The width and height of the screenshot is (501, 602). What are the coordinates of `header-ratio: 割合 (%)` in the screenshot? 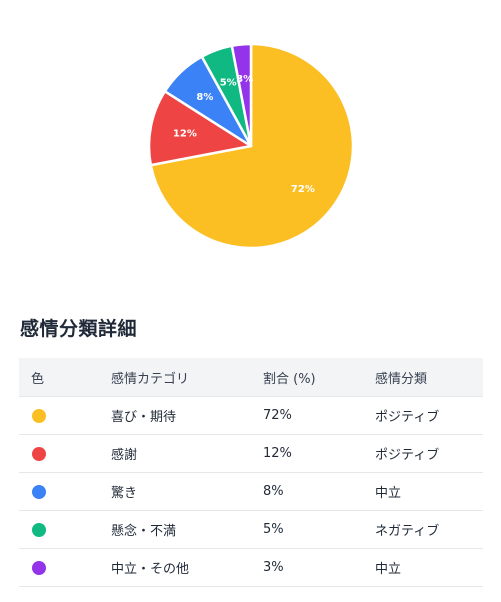 It's located at (319, 377).